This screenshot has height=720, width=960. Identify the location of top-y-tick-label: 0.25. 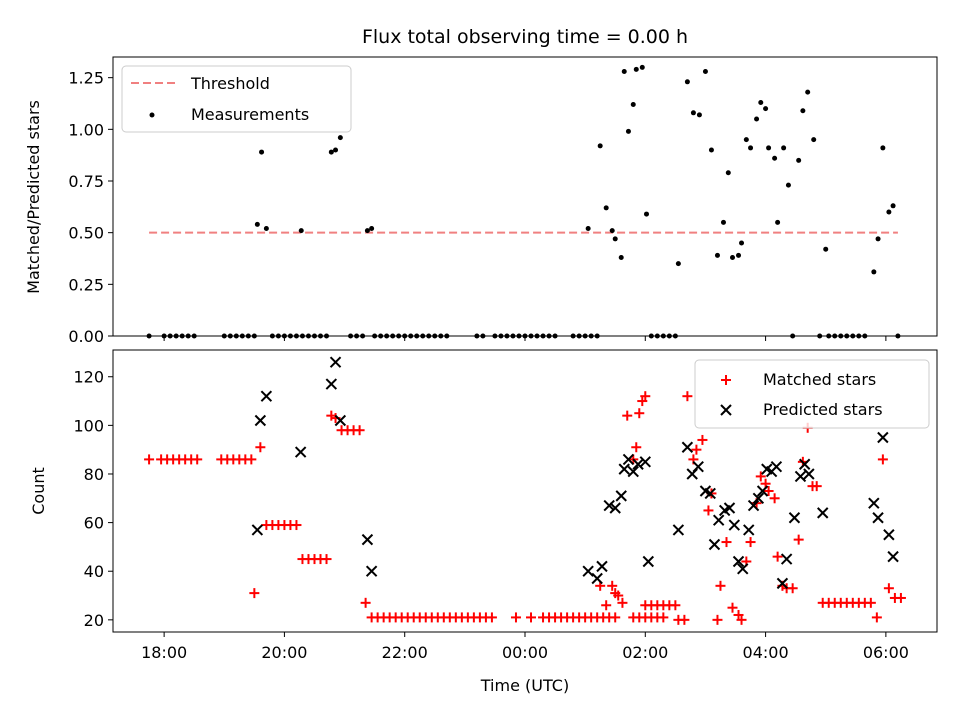
(86, 284).